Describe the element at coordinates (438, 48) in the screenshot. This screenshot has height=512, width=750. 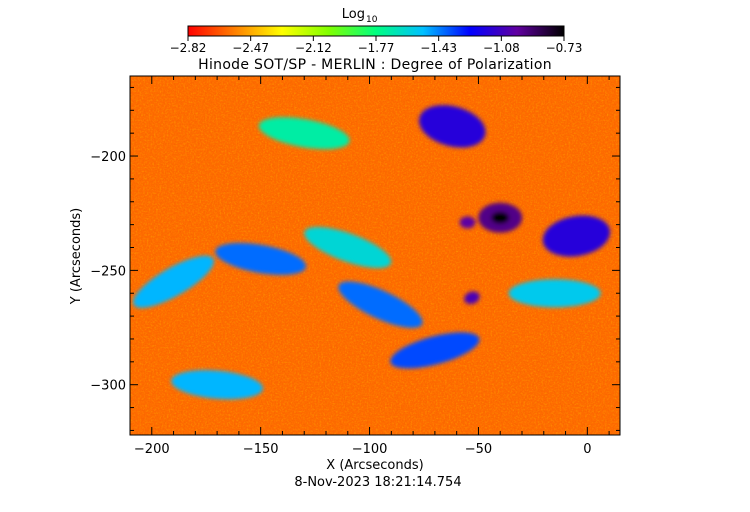
I see `colorbar-tick-label: −1.43` at that location.